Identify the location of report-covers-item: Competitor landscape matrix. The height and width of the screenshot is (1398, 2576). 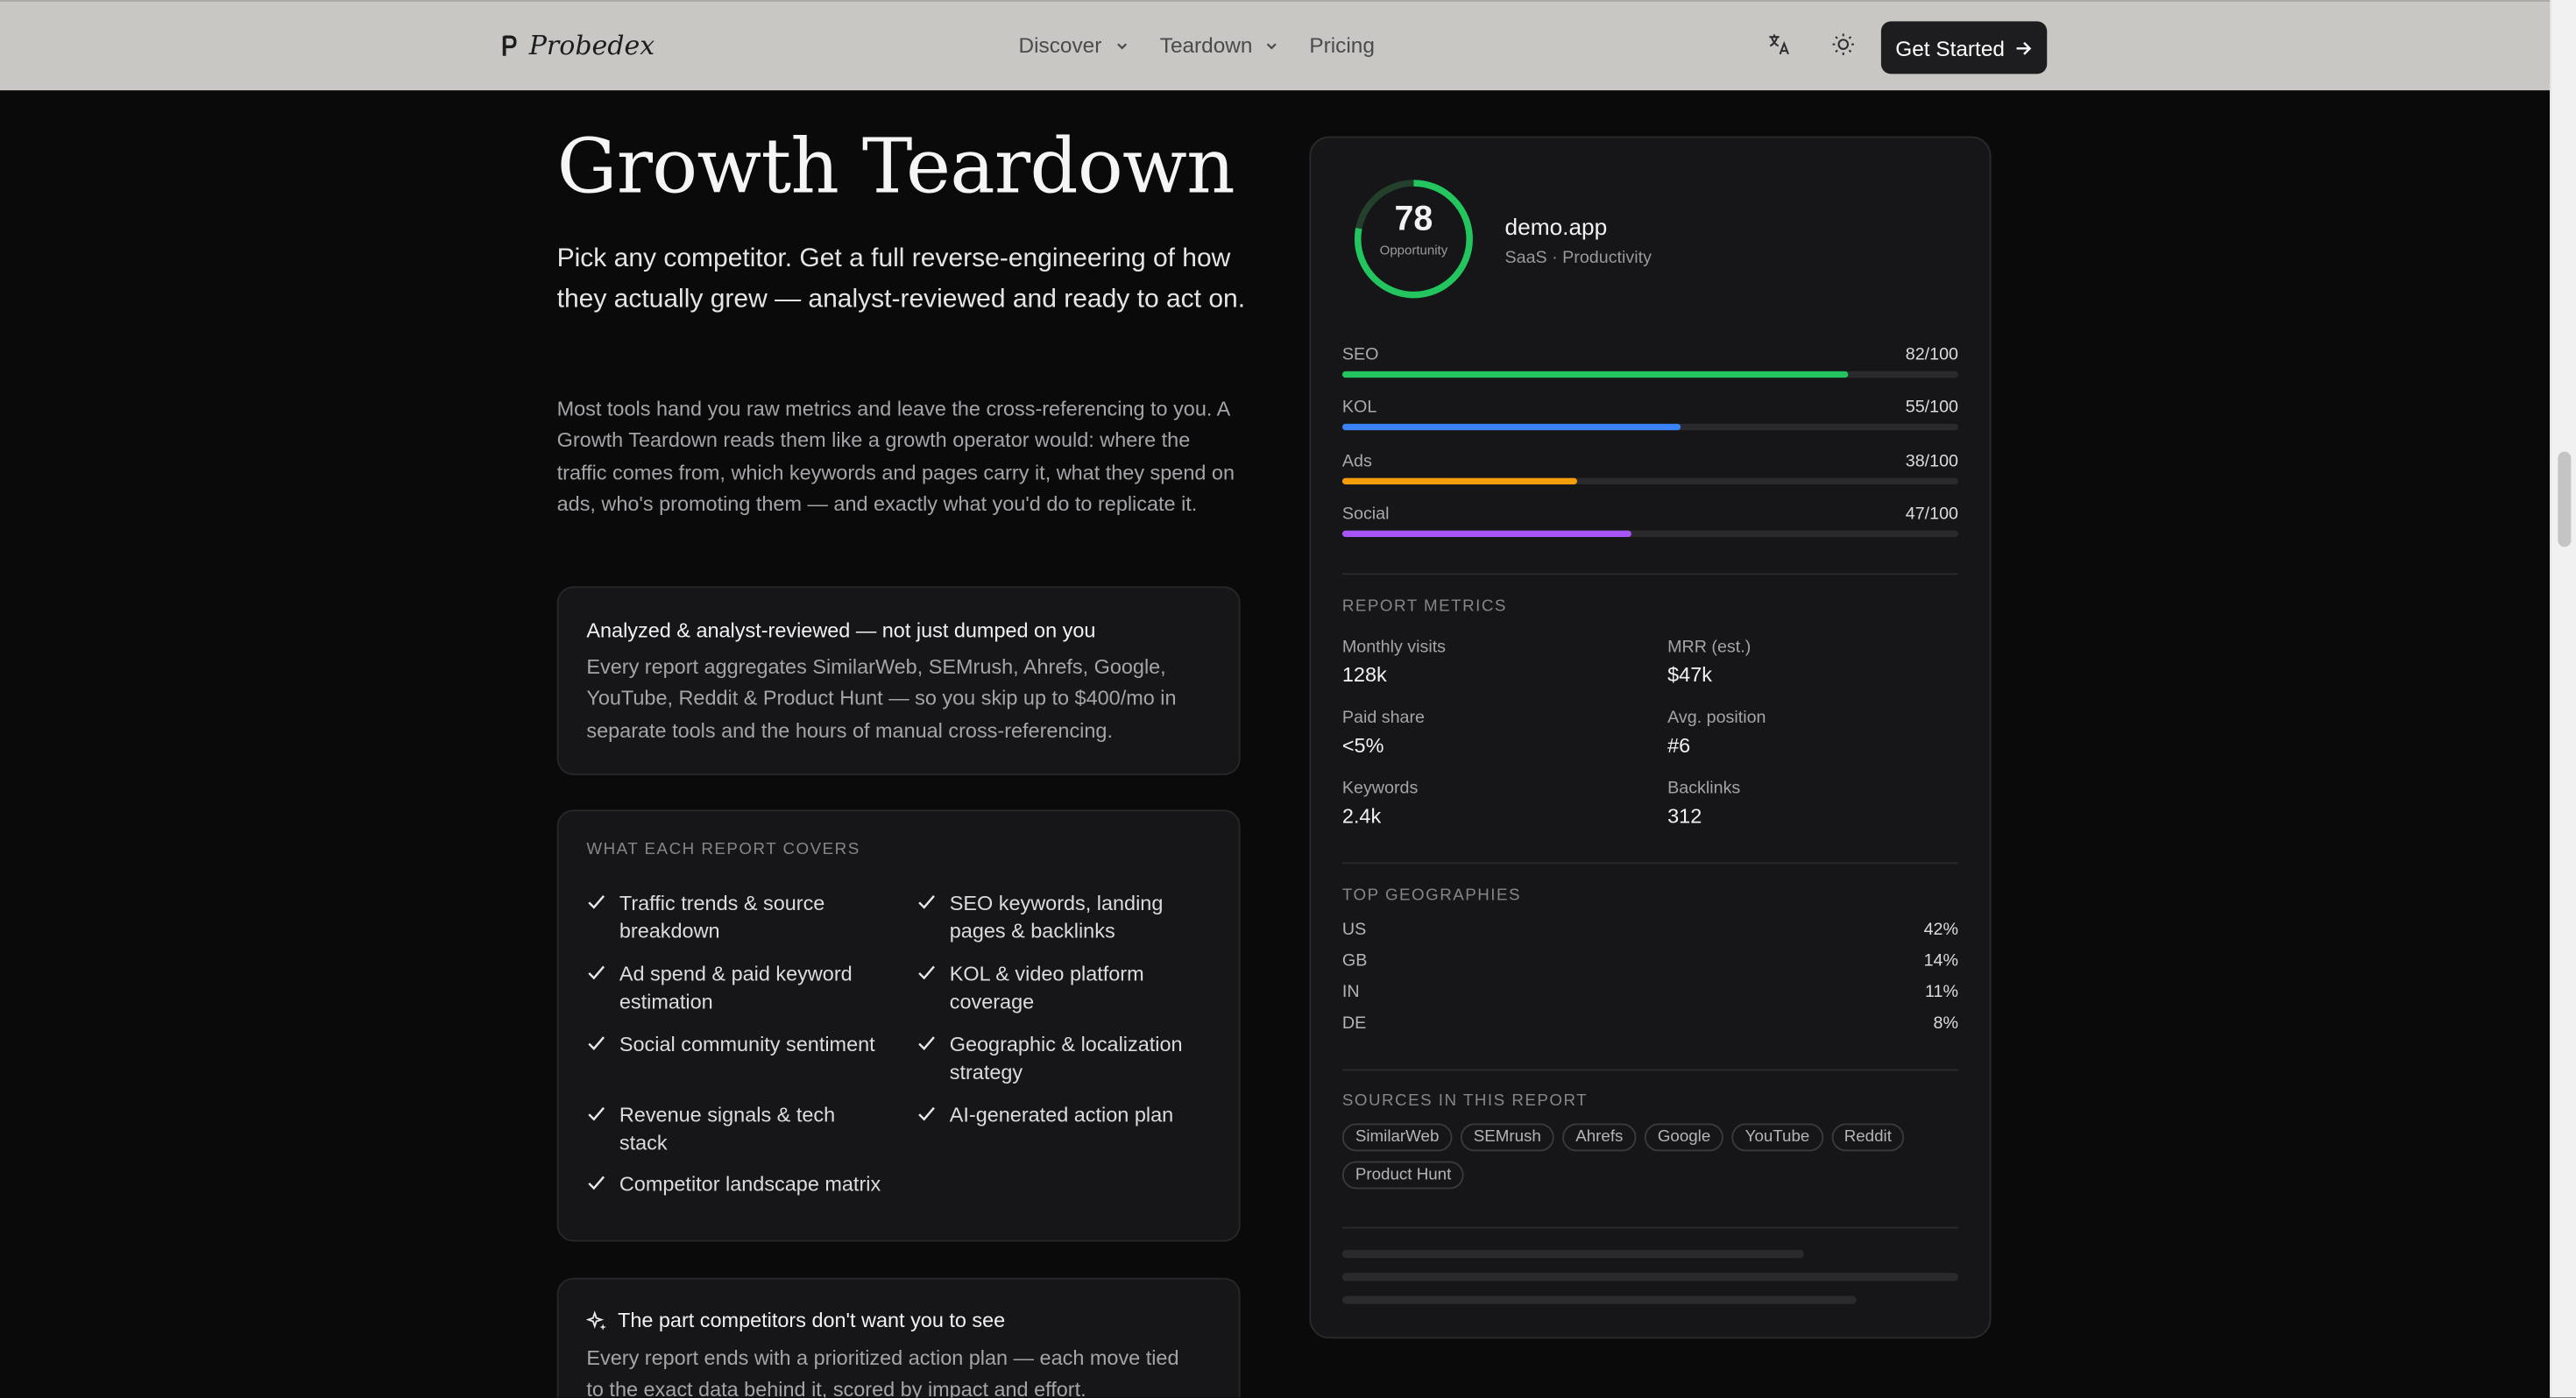
(734, 1185).